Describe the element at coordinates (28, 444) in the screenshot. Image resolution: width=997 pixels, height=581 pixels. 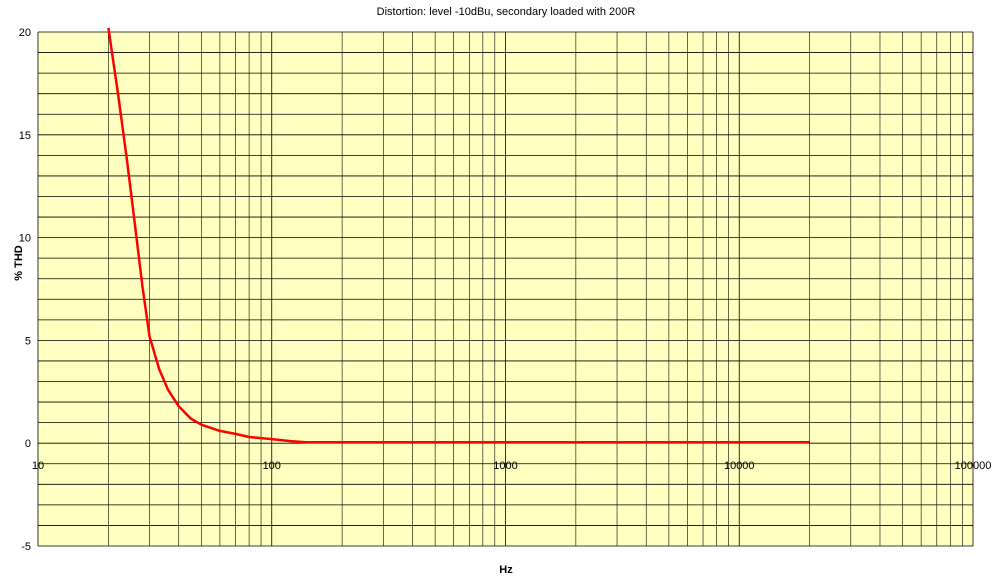
I see `y-tick-label: 0` at that location.